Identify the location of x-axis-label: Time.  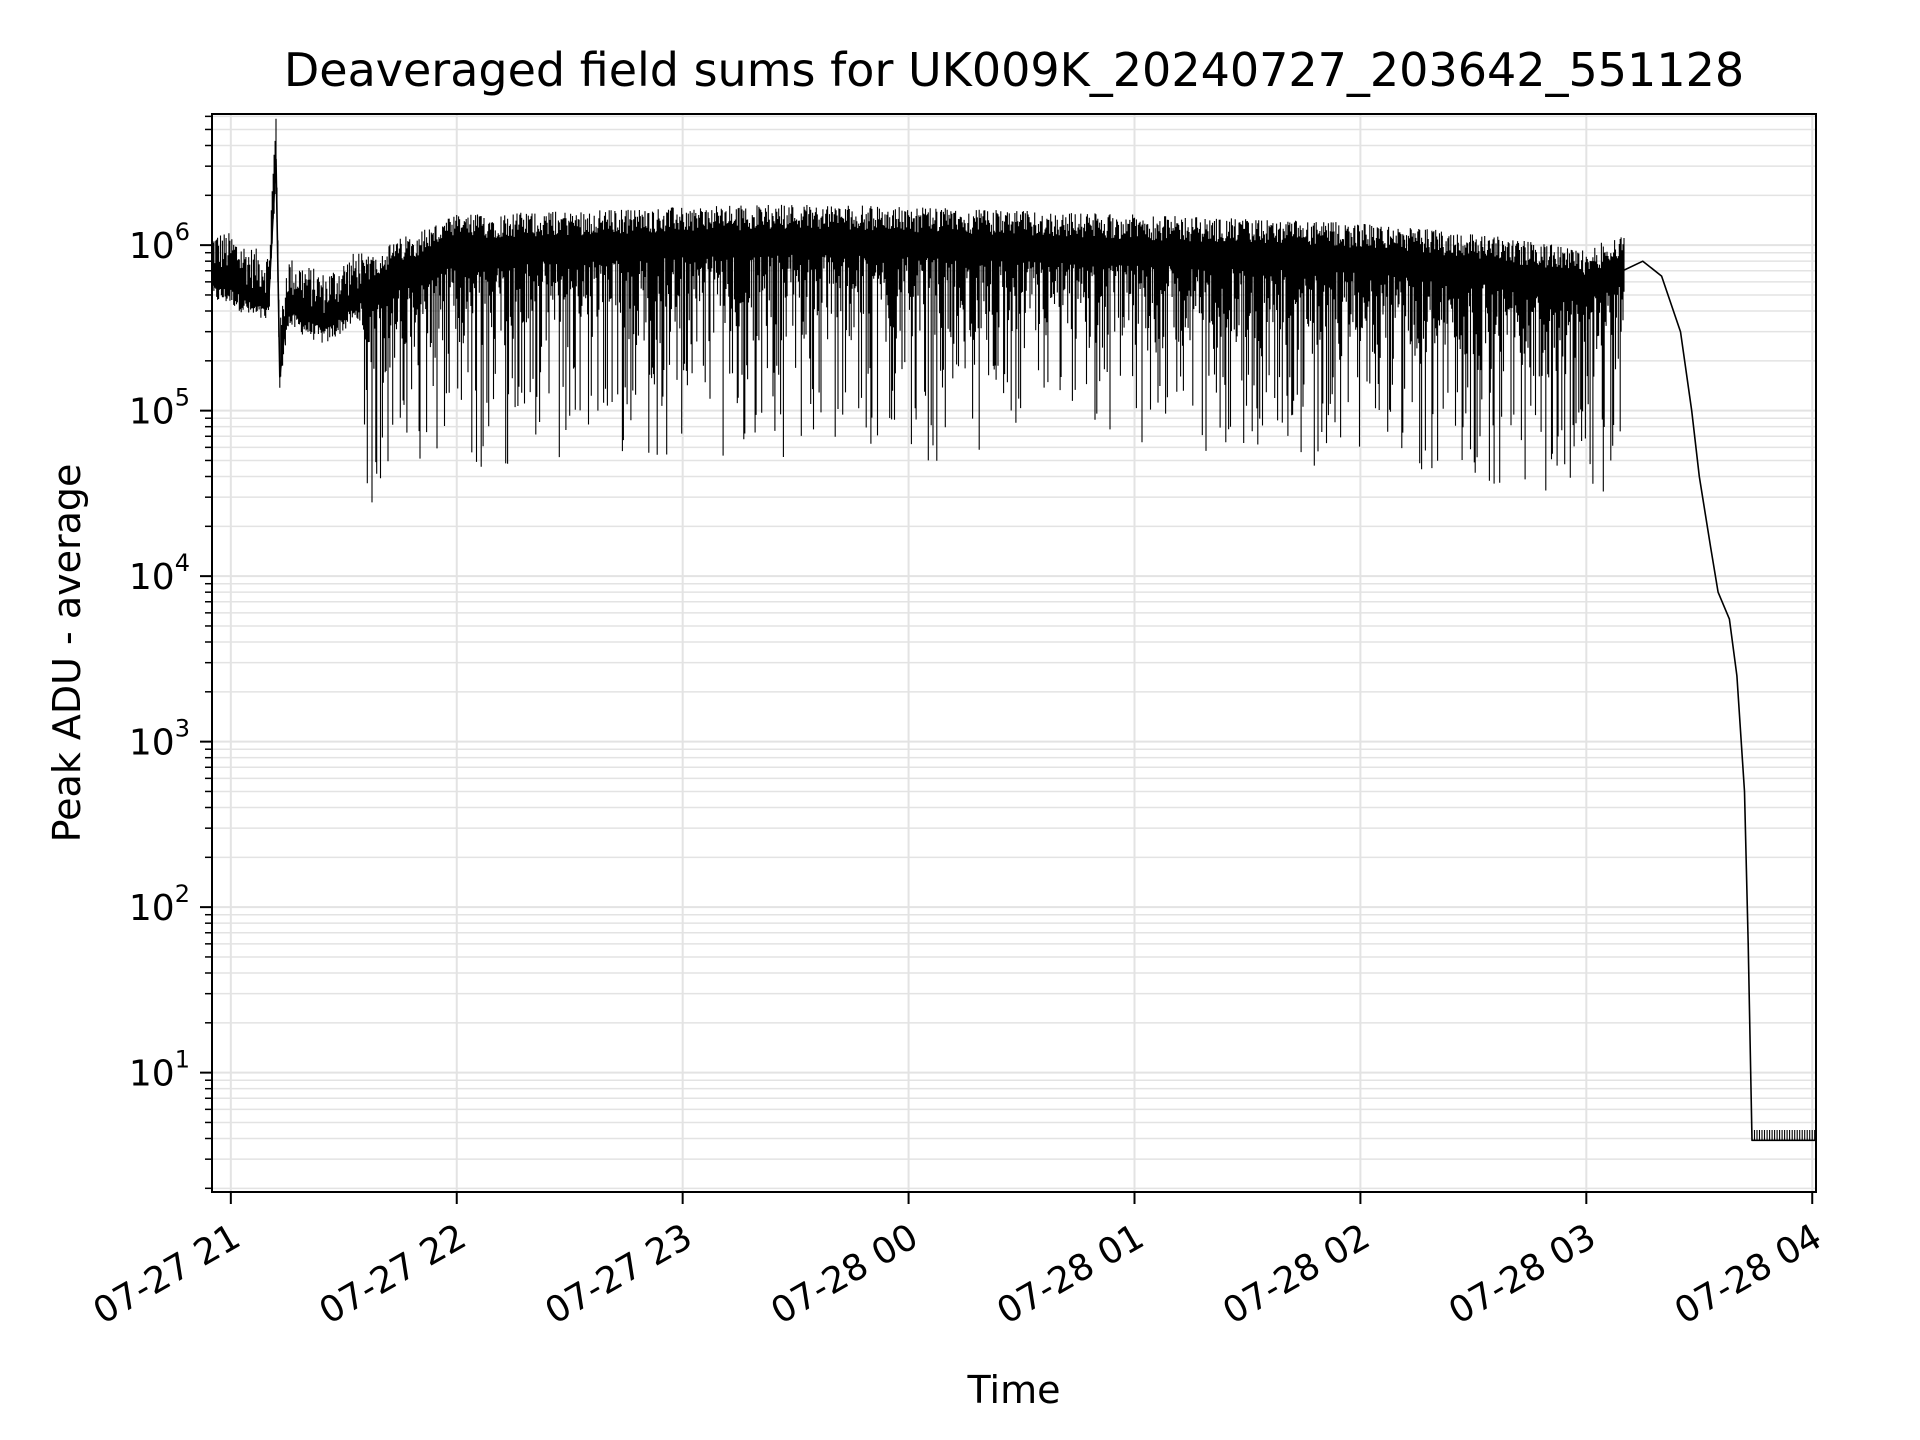
(1014, 1390).